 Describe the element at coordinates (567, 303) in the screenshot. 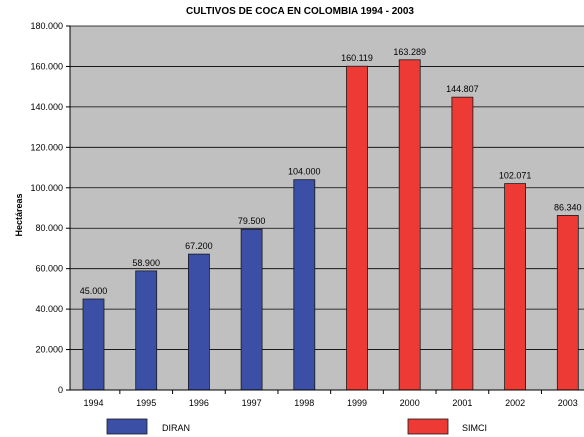

I see `bar-simci-2003` at that location.